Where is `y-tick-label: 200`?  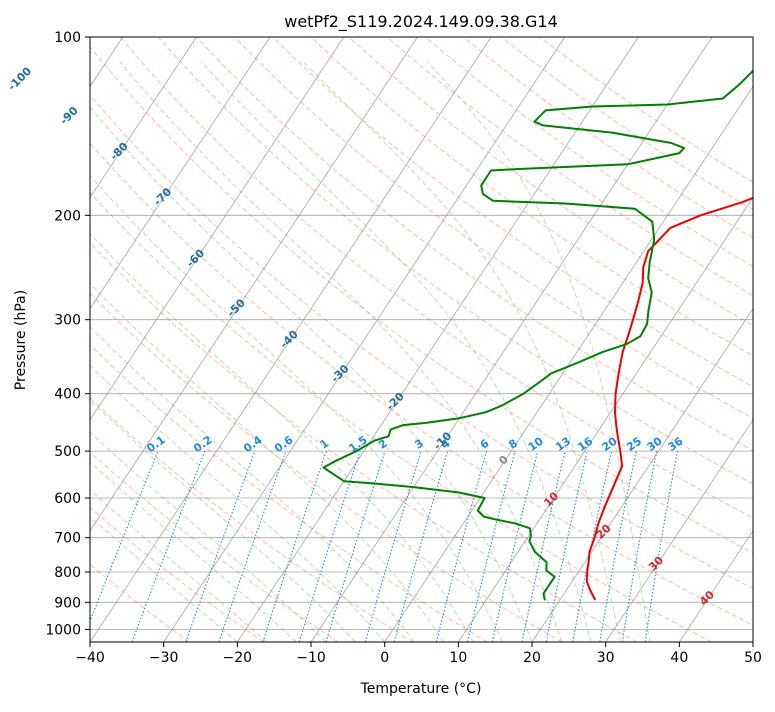 y-tick-label: 200 is located at coordinates (67, 216).